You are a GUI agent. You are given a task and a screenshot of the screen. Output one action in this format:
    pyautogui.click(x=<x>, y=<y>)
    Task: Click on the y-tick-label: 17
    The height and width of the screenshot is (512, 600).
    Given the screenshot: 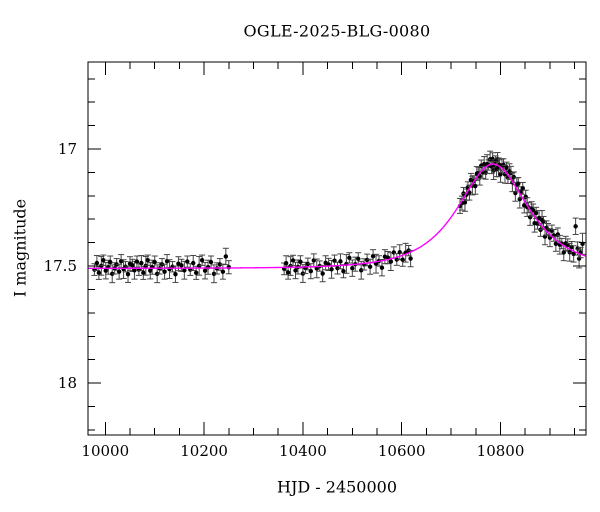 What is the action you would take?
    pyautogui.click(x=67, y=149)
    